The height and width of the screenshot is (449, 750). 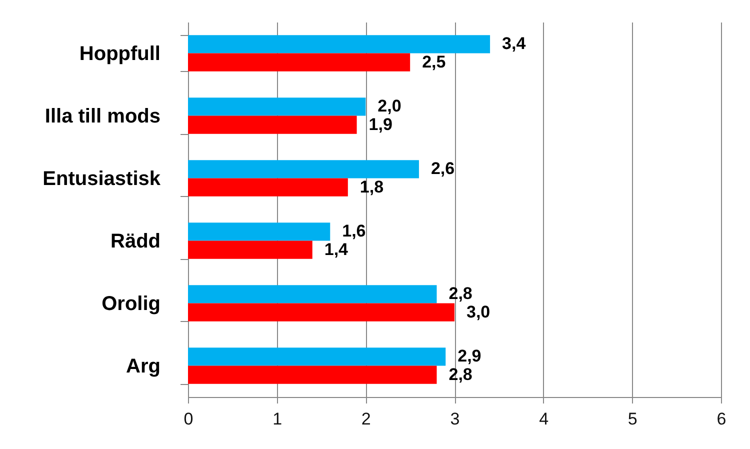 What do you see at coordinates (544, 419) in the screenshot?
I see `x-tick-label: 4` at bounding box center [544, 419].